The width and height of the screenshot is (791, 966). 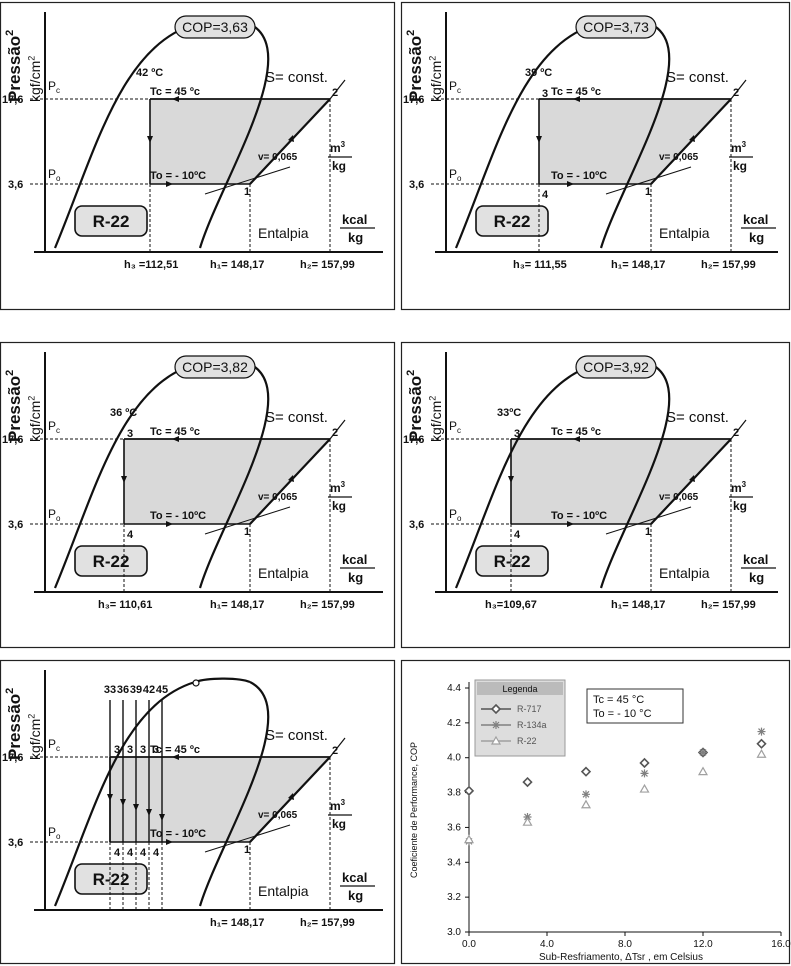 What do you see at coordinates (117, 750) in the screenshot?
I see `point-3-0: 3` at bounding box center [117, 750].